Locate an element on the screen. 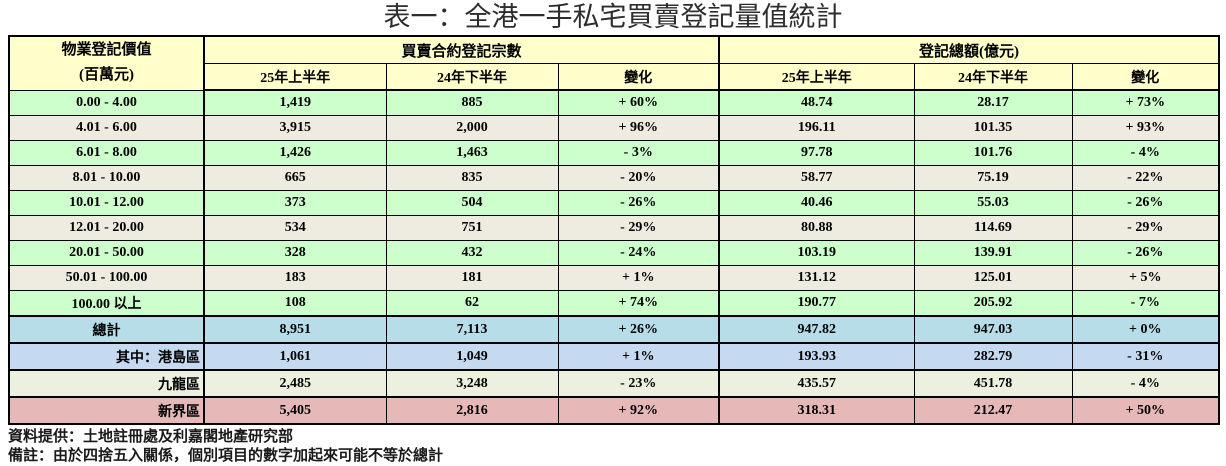 Image resolution: width=1226 pixels, height=466 pixels. deals-change-cell: - 24% is located at coordinates (638, 253).